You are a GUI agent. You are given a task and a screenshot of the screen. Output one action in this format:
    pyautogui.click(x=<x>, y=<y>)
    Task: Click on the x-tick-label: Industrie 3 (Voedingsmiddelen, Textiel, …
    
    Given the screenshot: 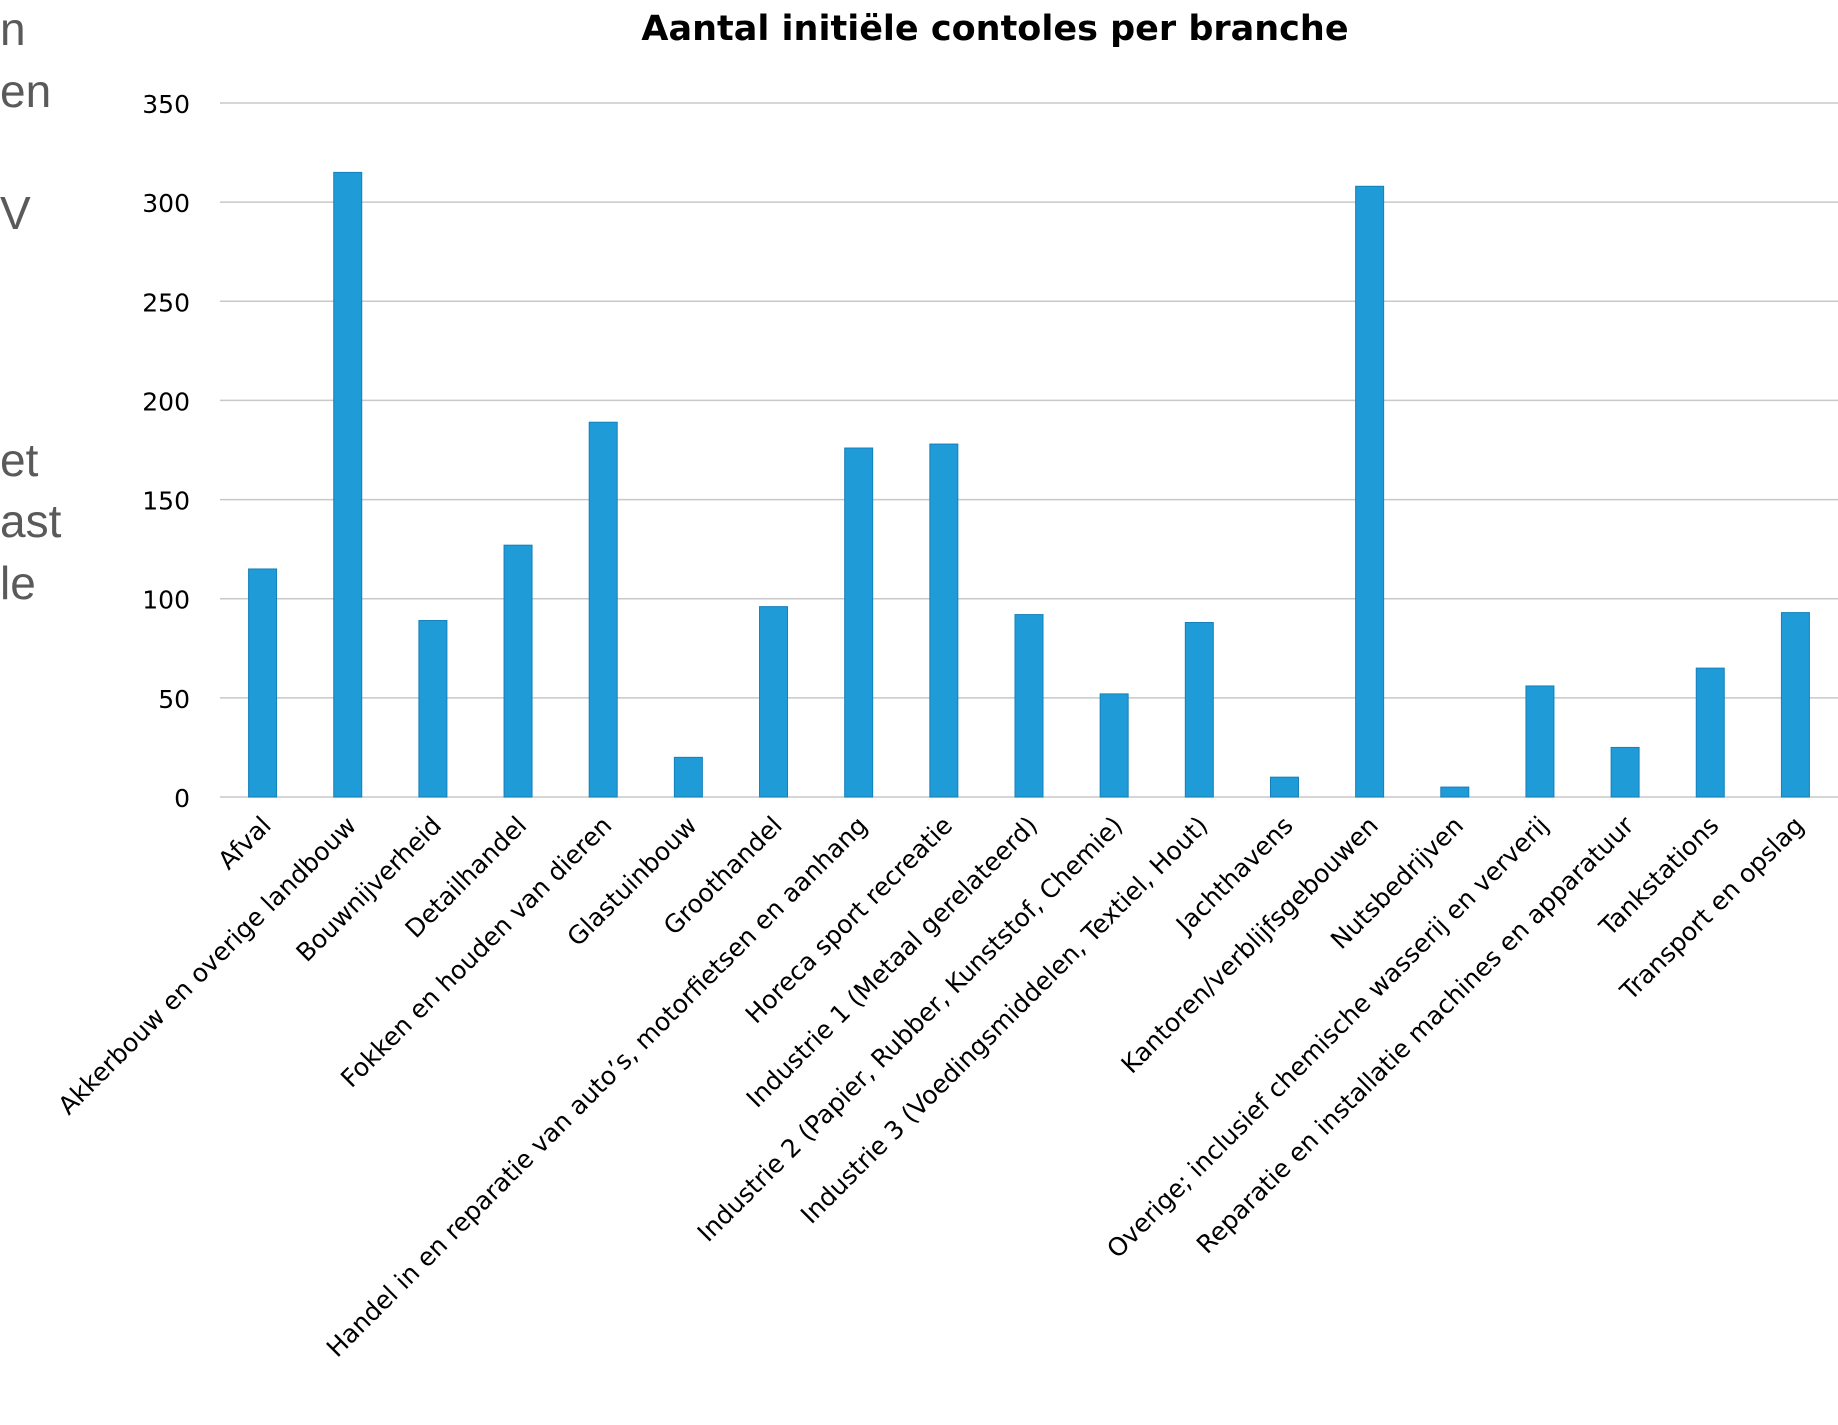 What is the action you would take?
    pyautogui.click(x=1004, y=1020)
    